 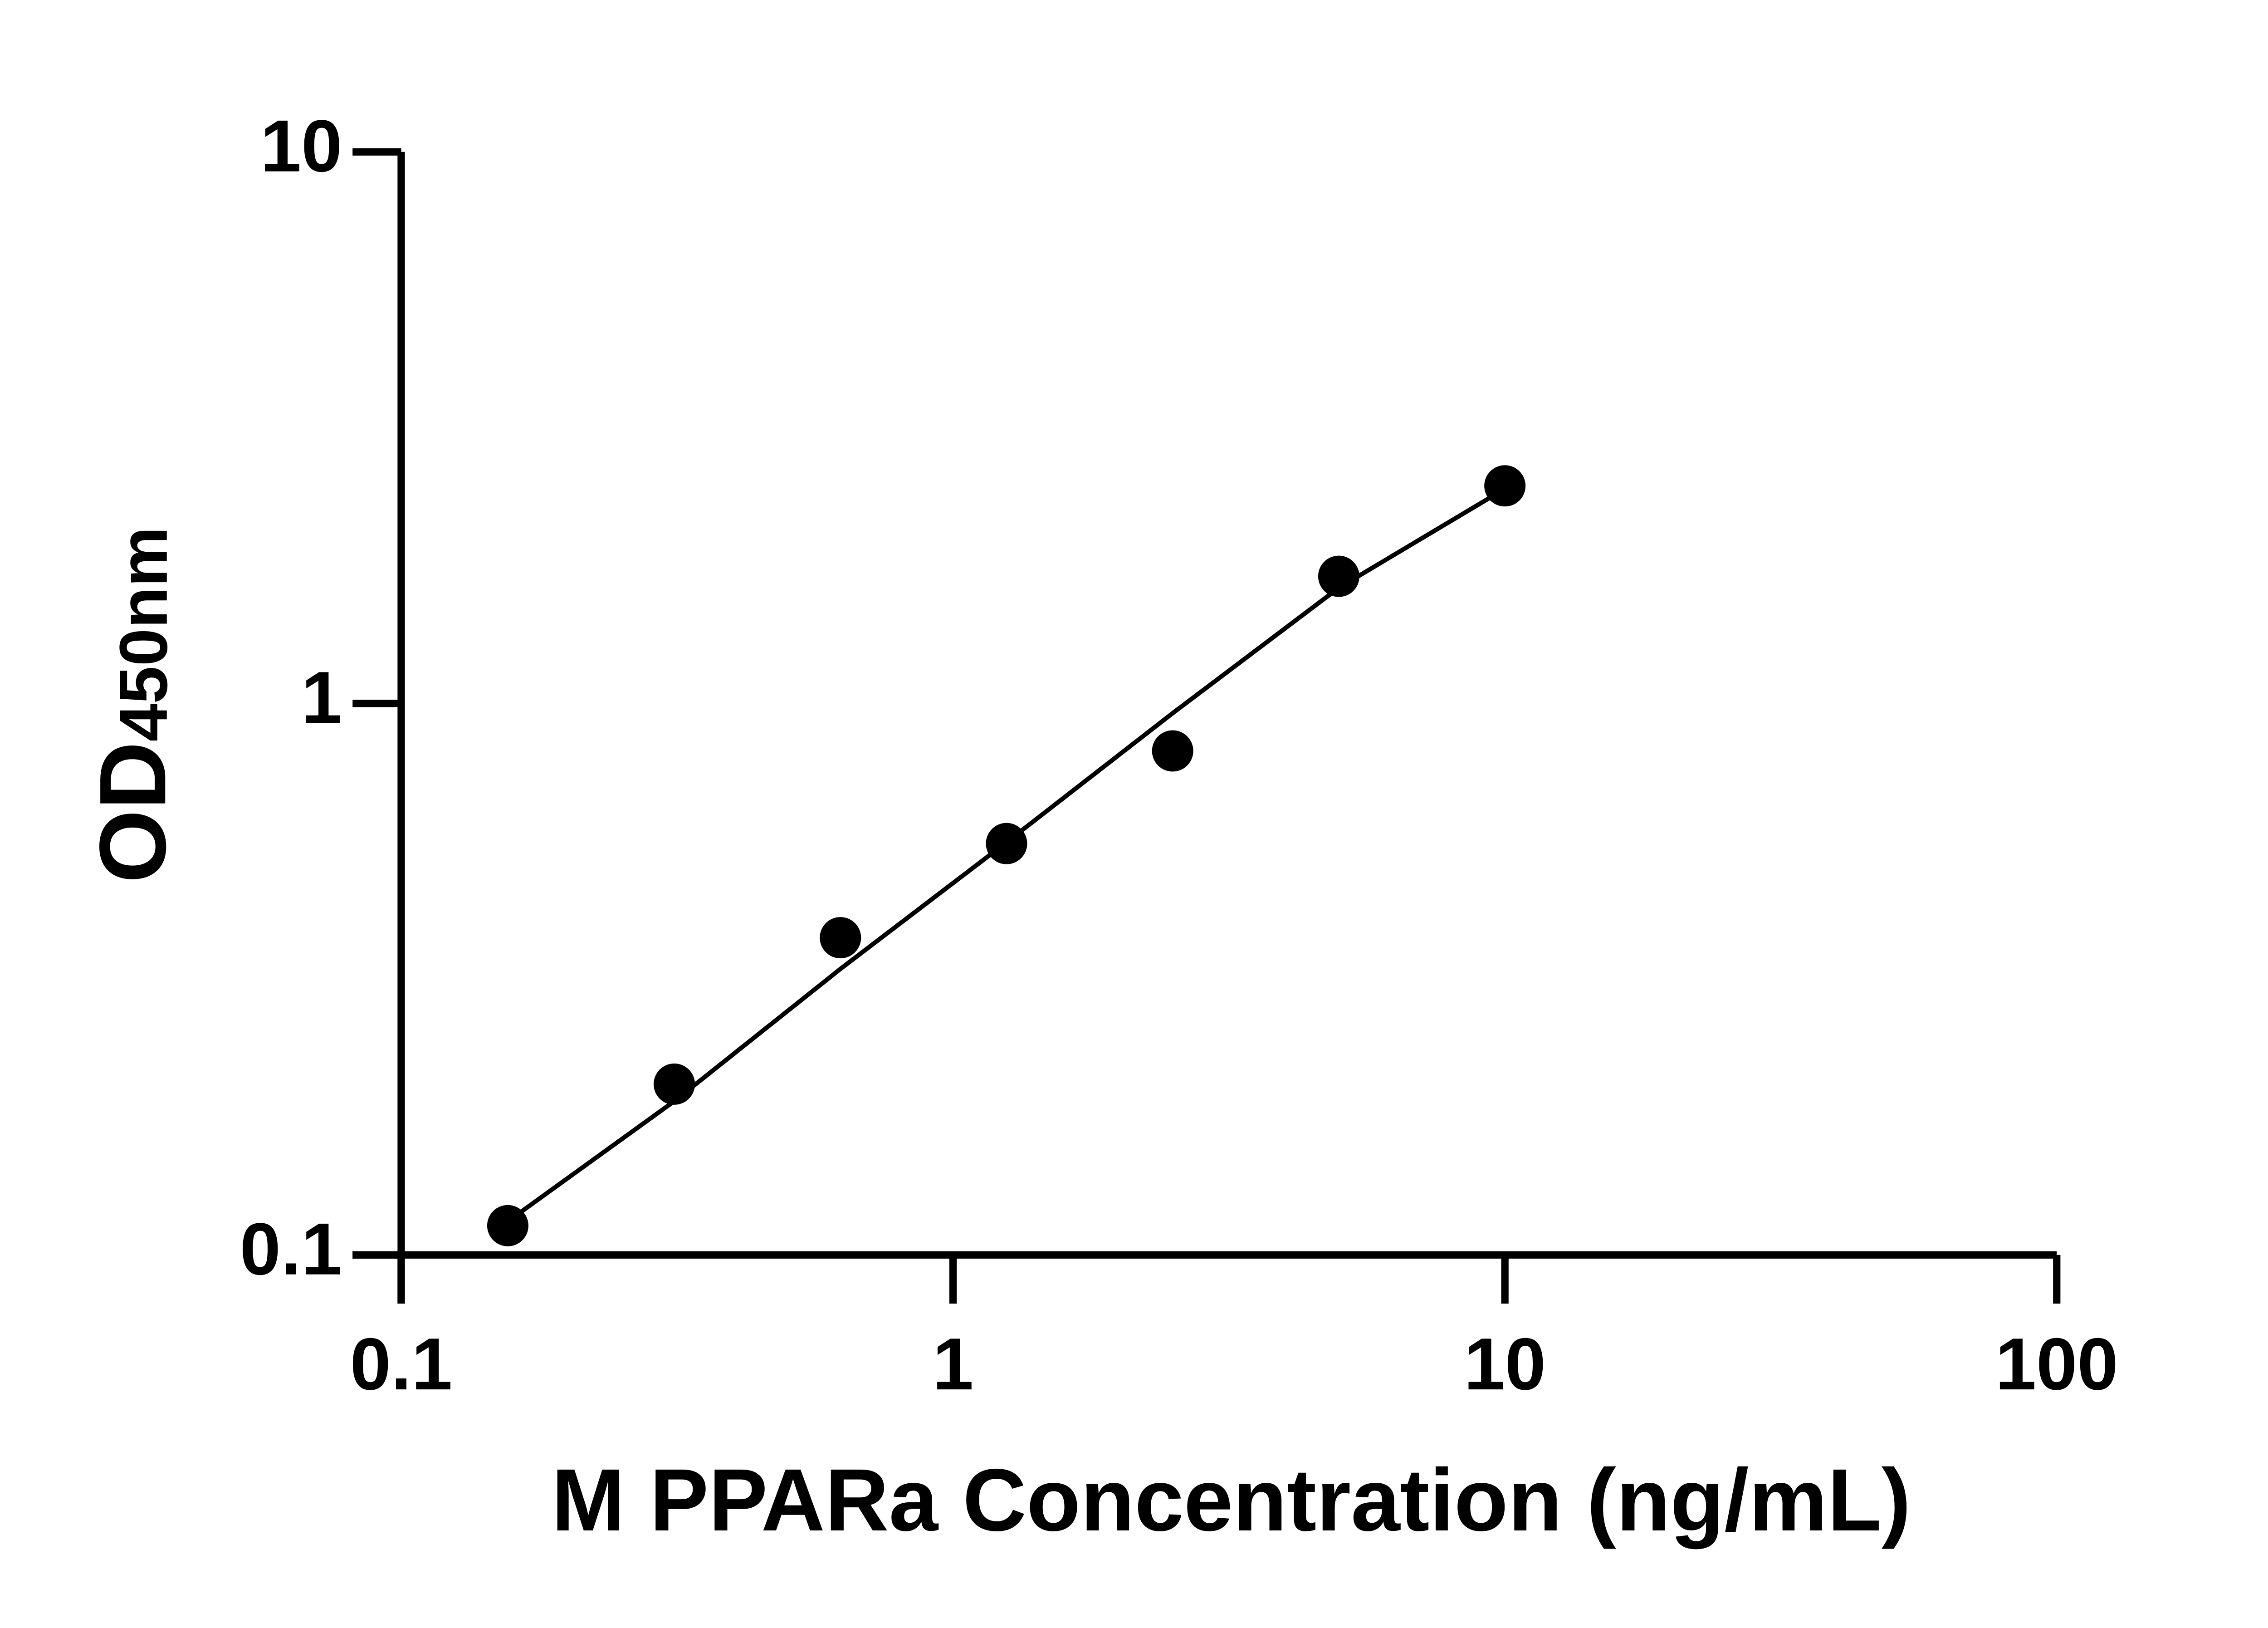 What do you see at coordinates (1505, 1364) in the screenshot?
I see `x-tick-label: 10` at bounding box center [1505, 1364].